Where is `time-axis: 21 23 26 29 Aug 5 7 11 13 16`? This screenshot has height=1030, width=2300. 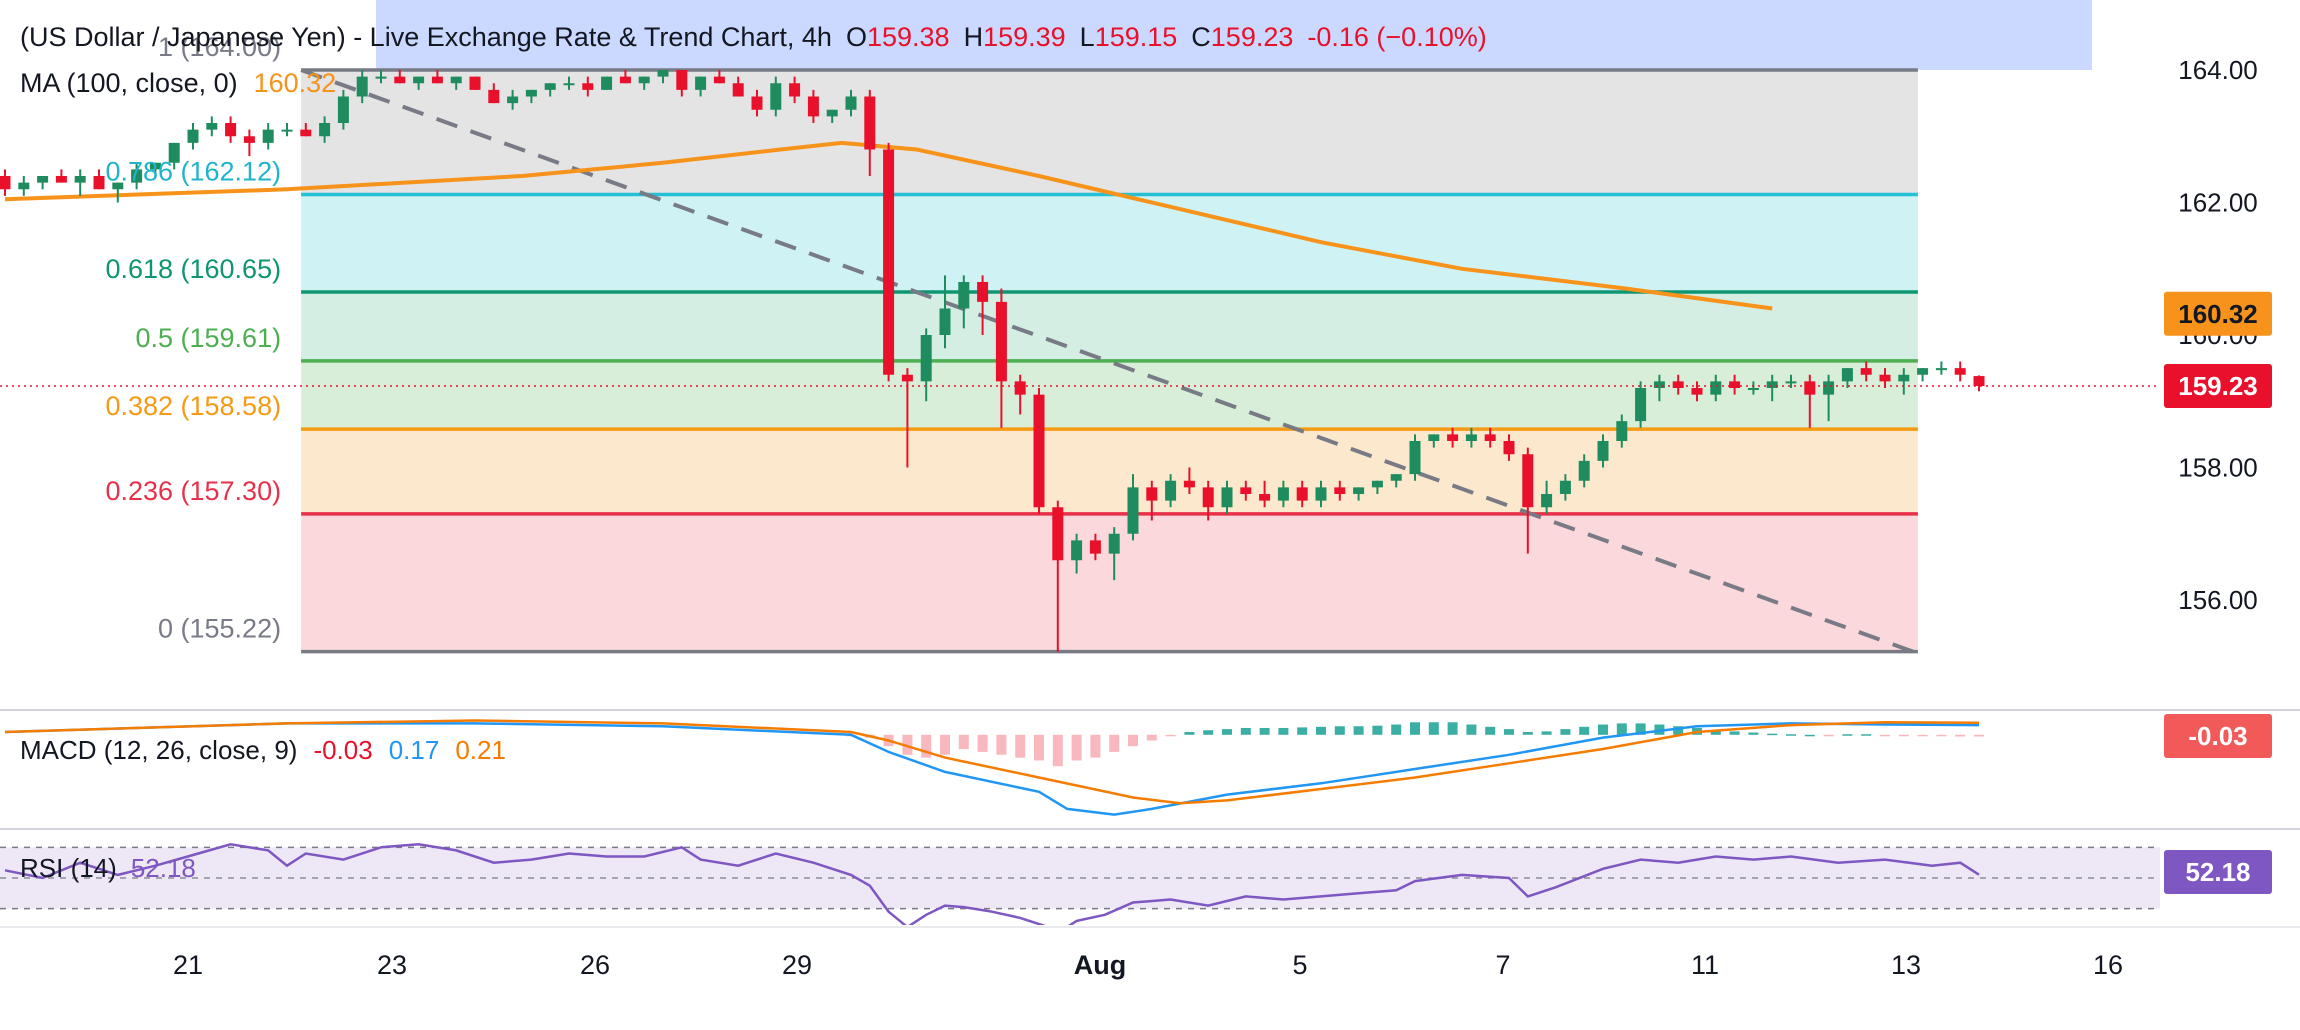
time-axis: 21 23 26 29 Aug 5 7 11 13 16 is located at coordinates (1148, 965).